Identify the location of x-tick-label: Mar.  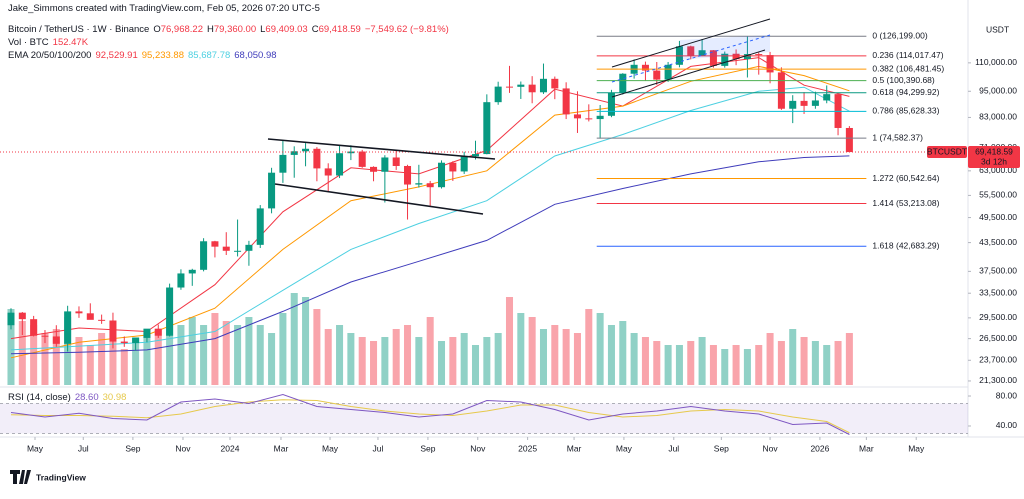
(574, 448).